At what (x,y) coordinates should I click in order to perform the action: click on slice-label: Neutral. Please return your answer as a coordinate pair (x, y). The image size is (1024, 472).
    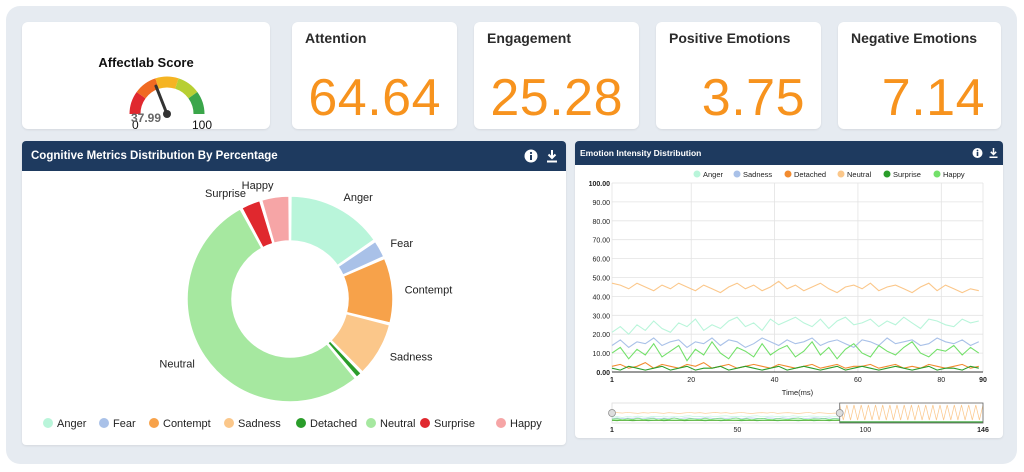
    Looking at the image, I should click on (176, 365).